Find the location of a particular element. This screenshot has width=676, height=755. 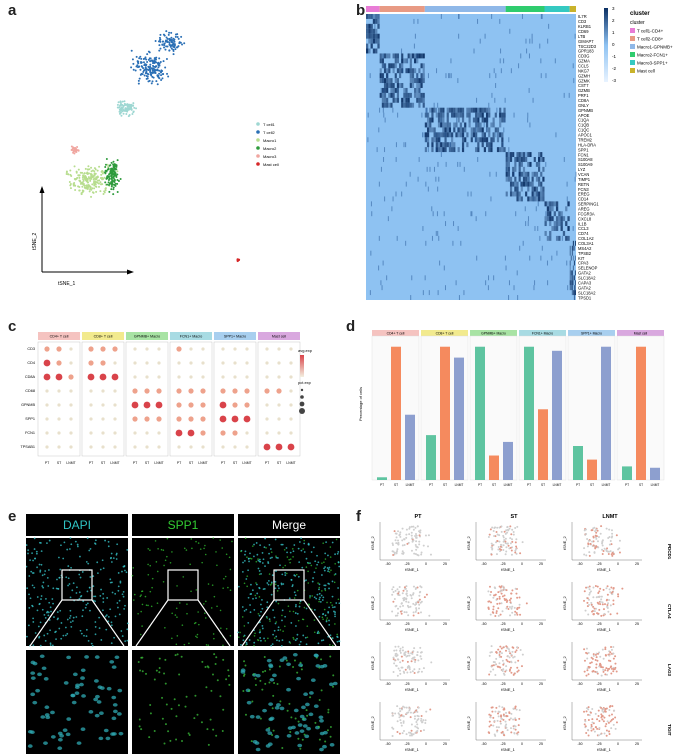

tsne-point-macro2 is located at coordinates (118, 180).